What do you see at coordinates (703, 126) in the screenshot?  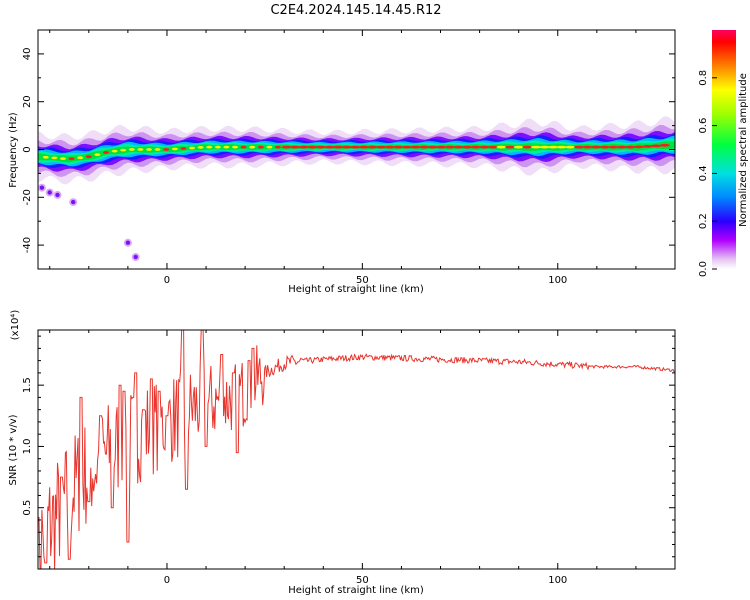 I see `colorbar-tick-label: 0.6` at bounding box center [703, 126].